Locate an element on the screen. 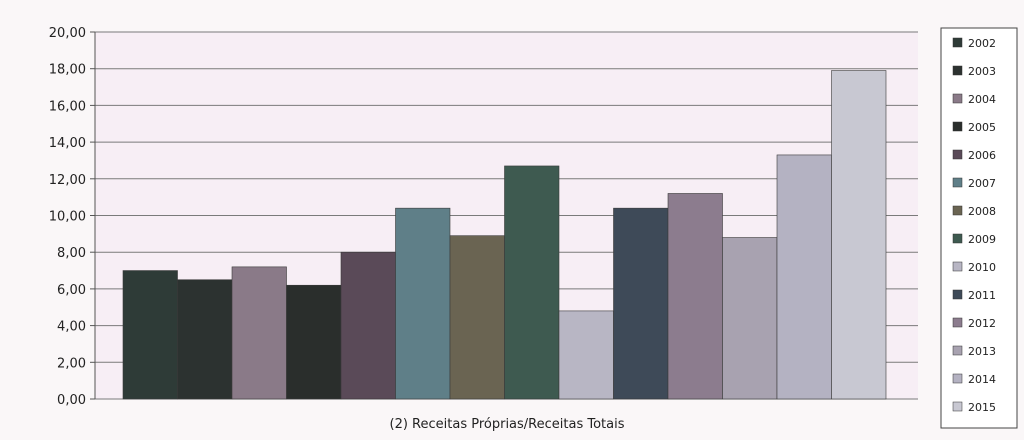 The width and height of the screenshot is (1024, 440). y-tick-label: 2,00 is located at coordinates (71, 363).